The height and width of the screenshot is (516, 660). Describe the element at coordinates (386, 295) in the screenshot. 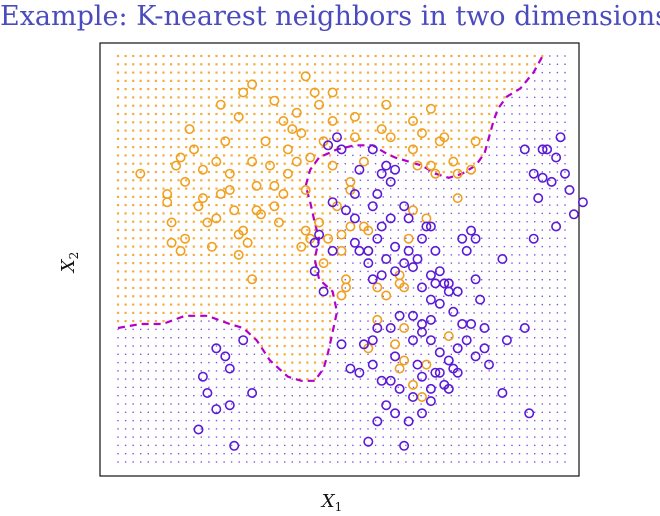

I see `point-orange` at that location.